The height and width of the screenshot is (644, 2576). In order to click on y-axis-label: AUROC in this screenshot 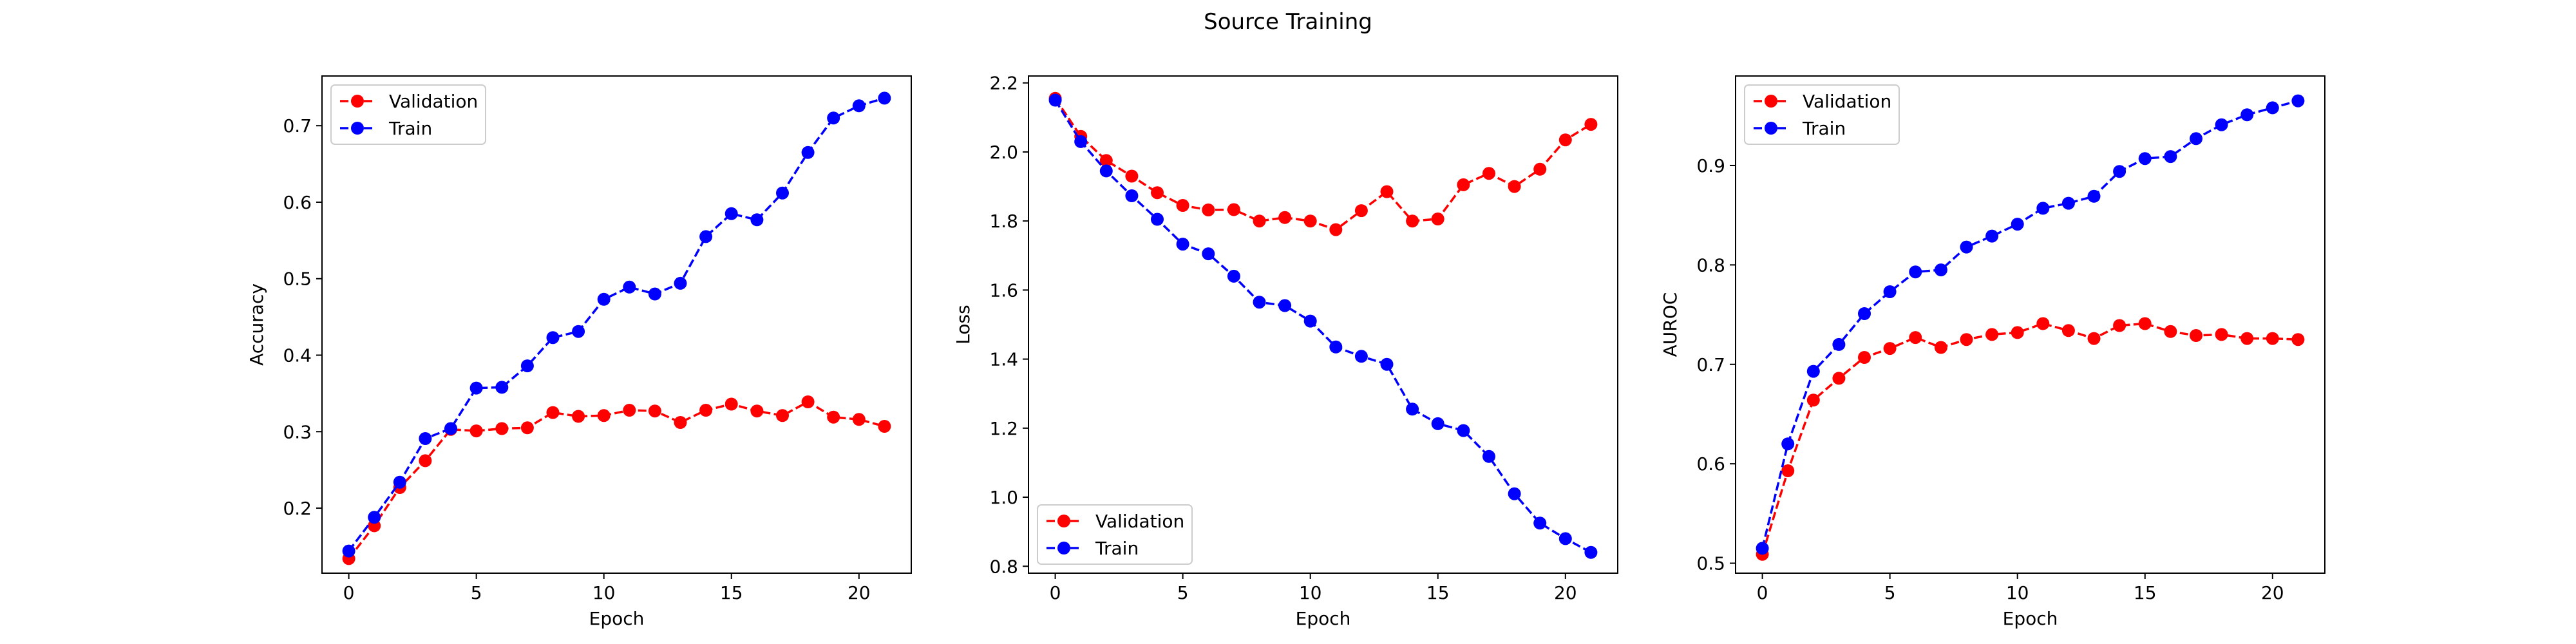, I will do `click(1671, 325)`.